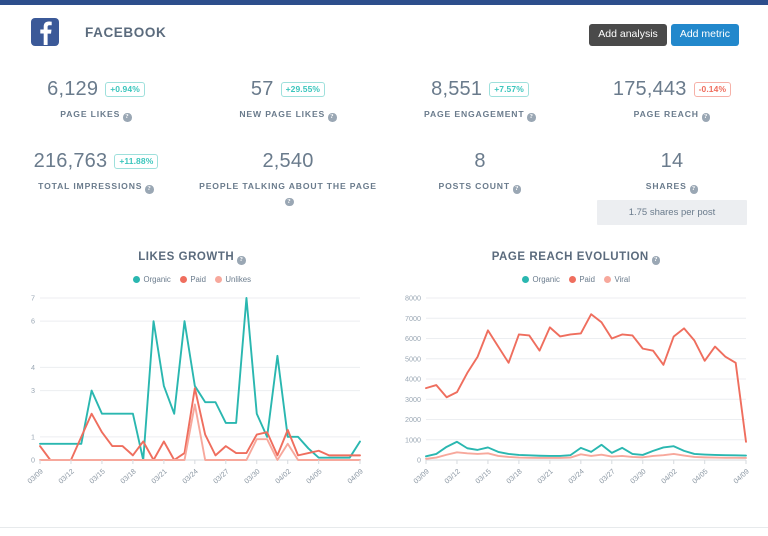 This screenshot has height=536, width=768. Describe the element at coordinates (96, 161) in the screenshot. I see `metric-value-row: 216,763 +11.88%` at that location.